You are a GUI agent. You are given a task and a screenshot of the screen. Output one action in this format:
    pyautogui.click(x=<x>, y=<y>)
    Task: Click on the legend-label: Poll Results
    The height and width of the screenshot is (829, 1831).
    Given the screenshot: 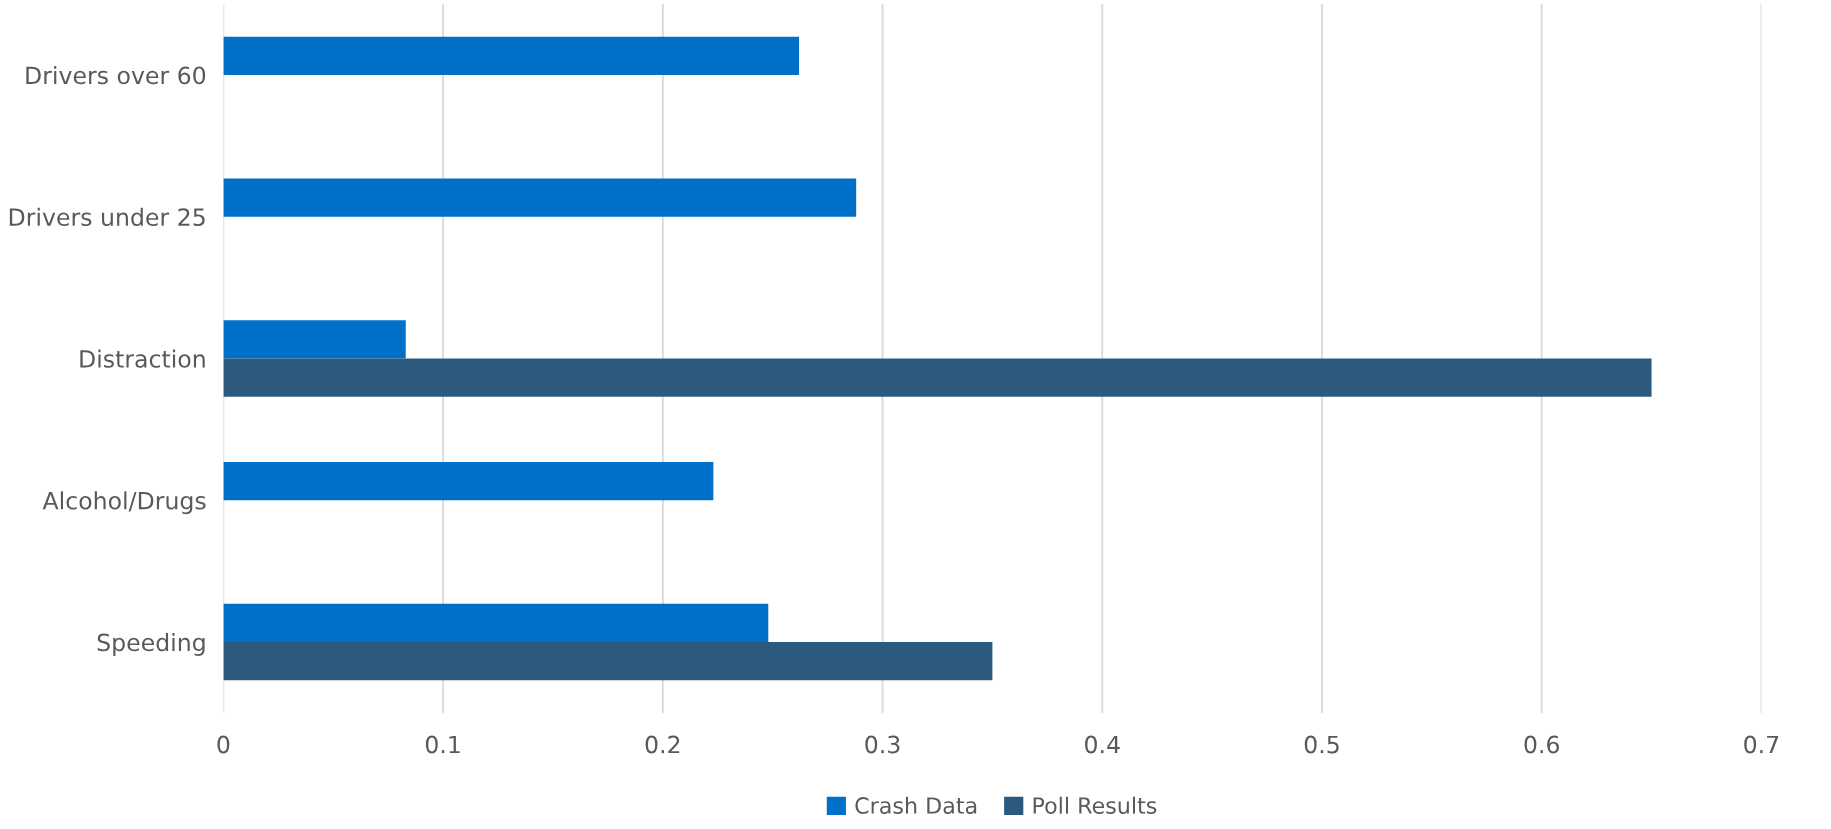 What is the action you would take?
    pyautogui.click(x=1095, y=805)
    